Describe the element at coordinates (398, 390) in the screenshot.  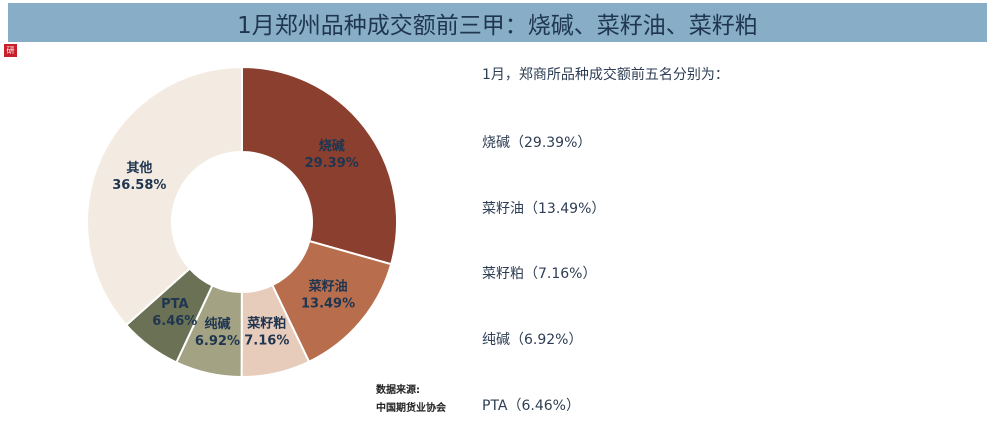
I see `source-label: 数据来源:` at that location.